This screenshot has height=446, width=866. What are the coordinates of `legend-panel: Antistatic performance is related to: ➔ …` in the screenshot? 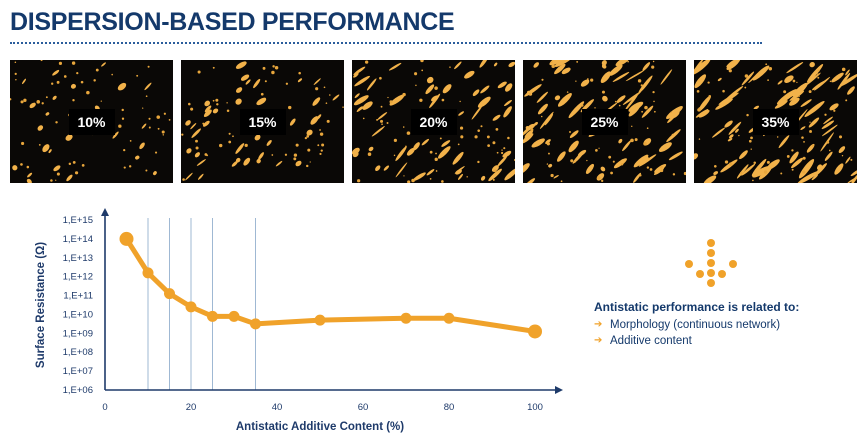 It's located at (724, 324).